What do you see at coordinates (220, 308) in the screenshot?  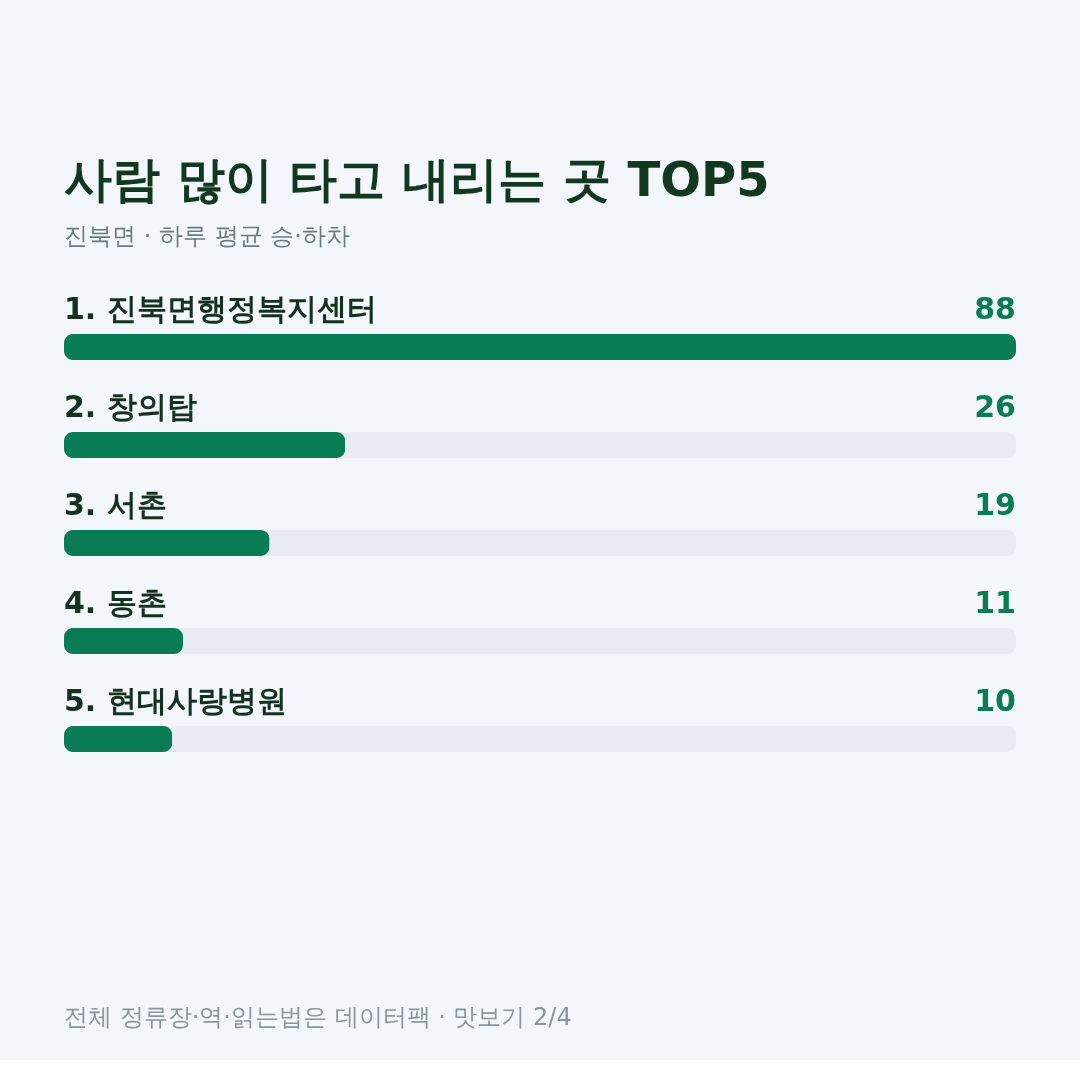 I see `y-tick-label: 1. 진북면행정복지센터` at bounding box center [220, 308].